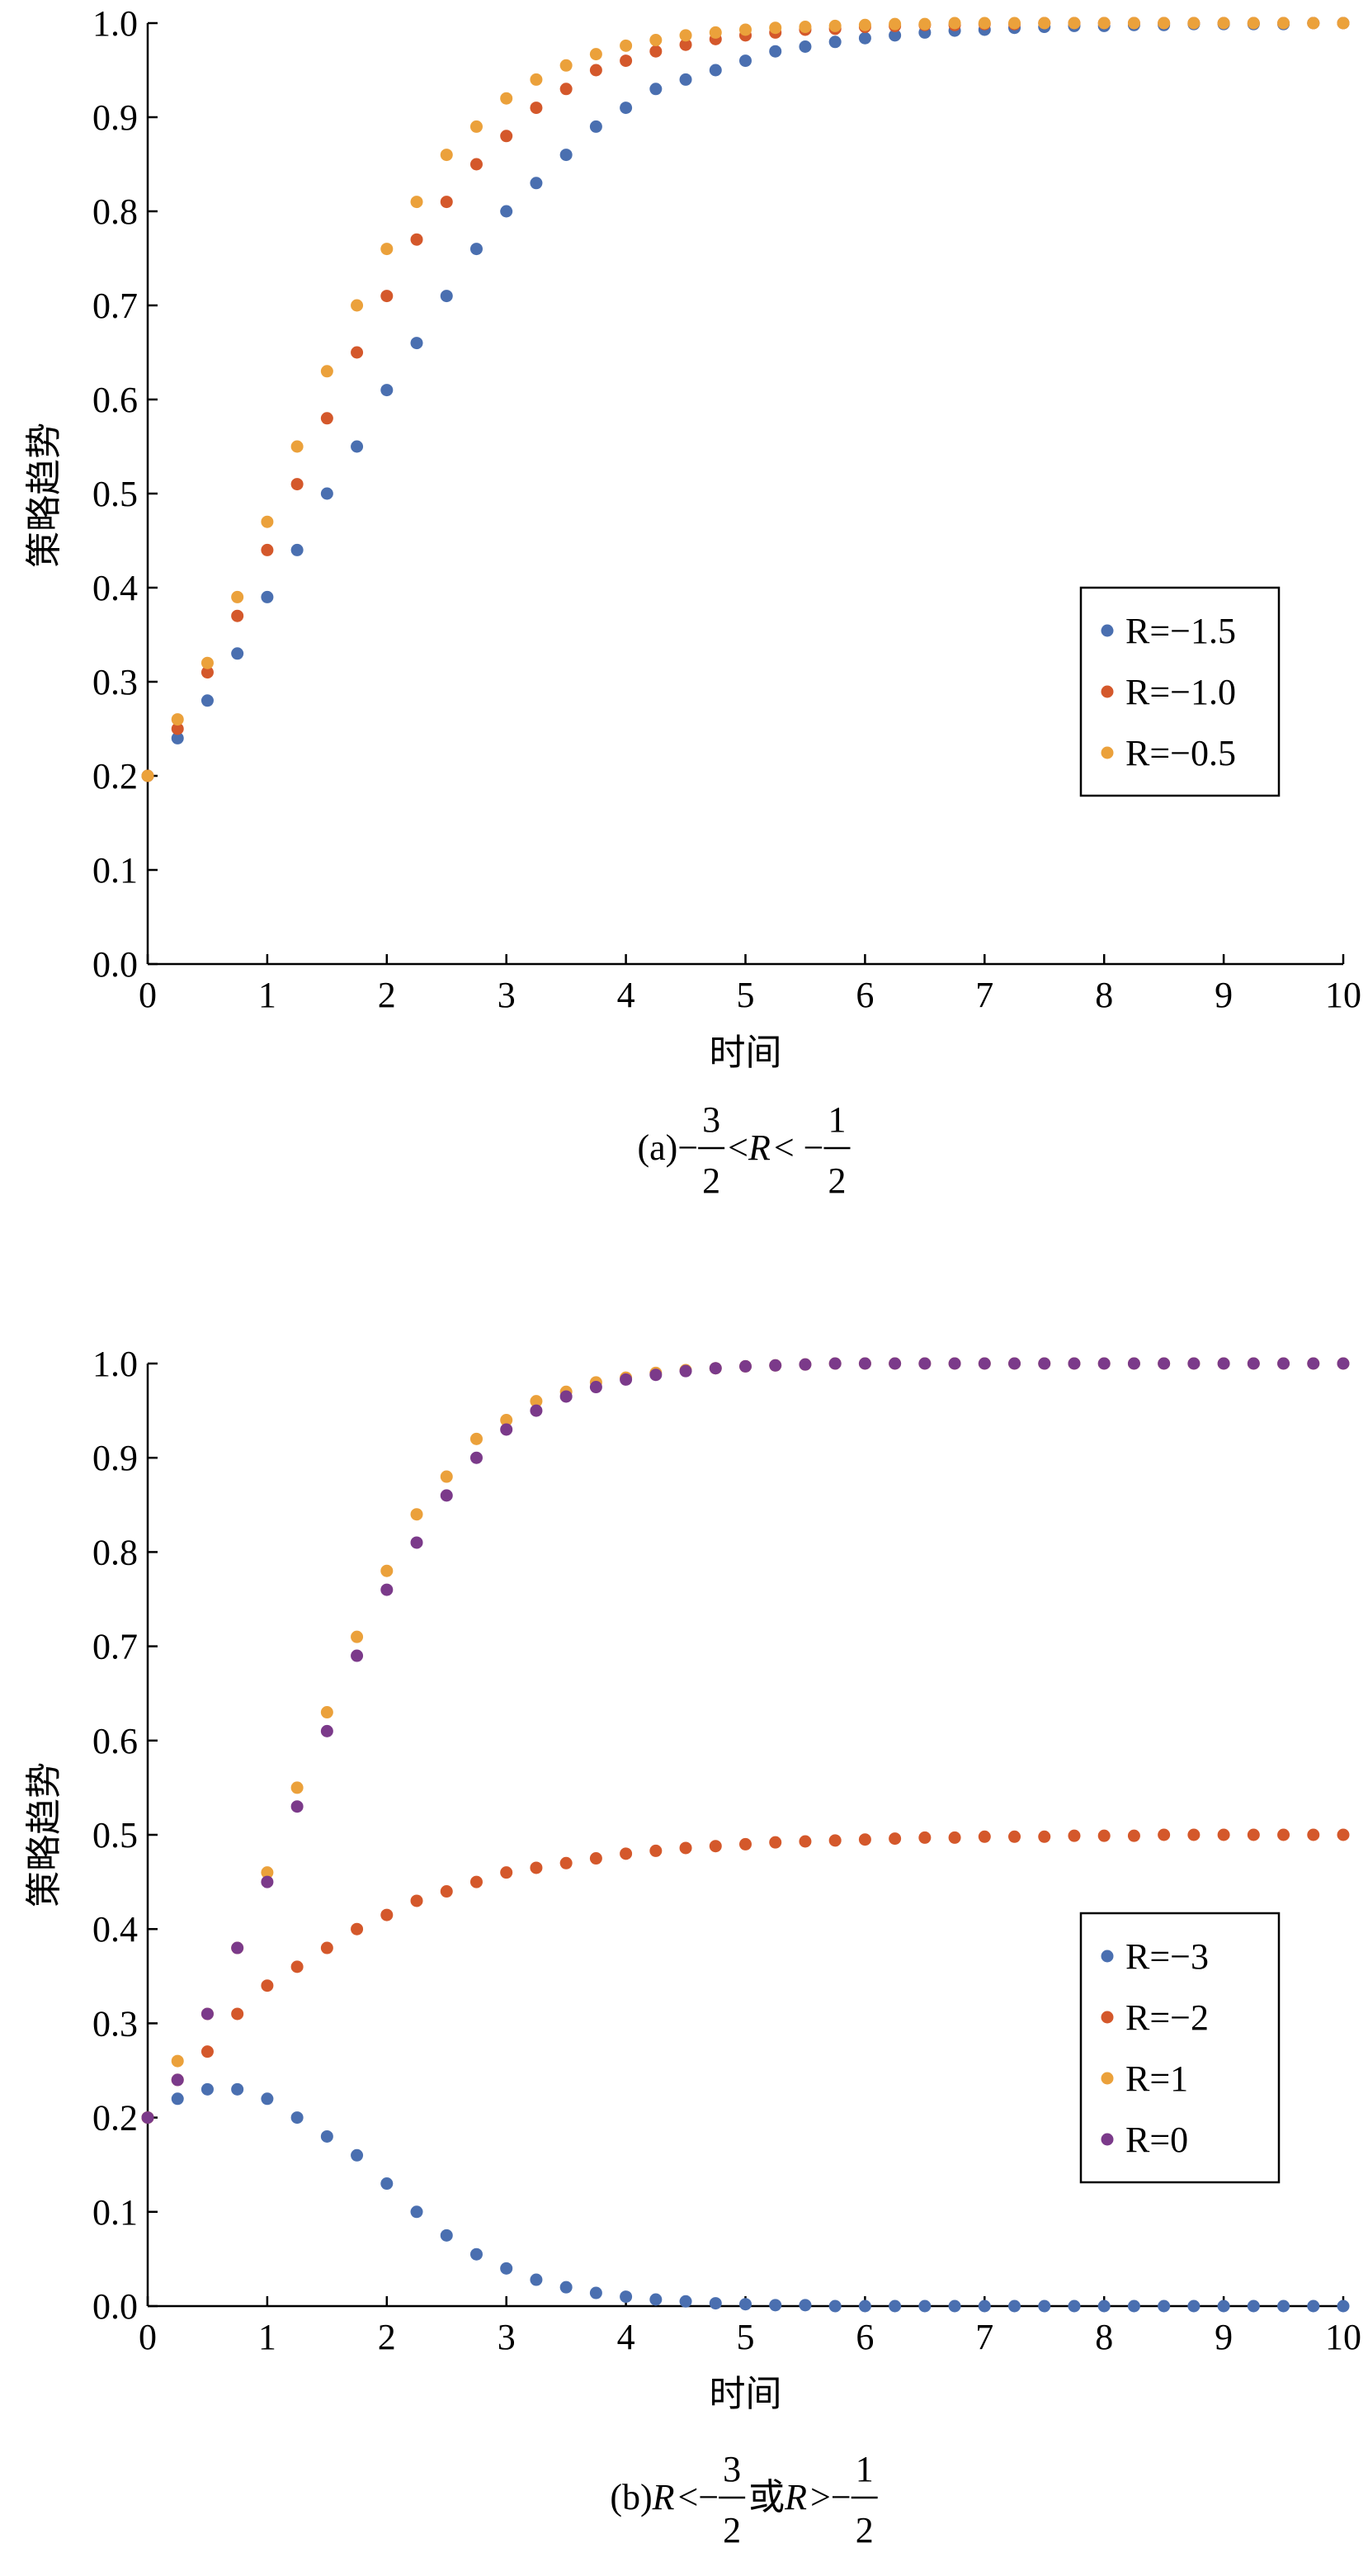 The width and height of the screenshot is (1368, 2576). I want to click on caption-text: (b), so click(631, 2497).